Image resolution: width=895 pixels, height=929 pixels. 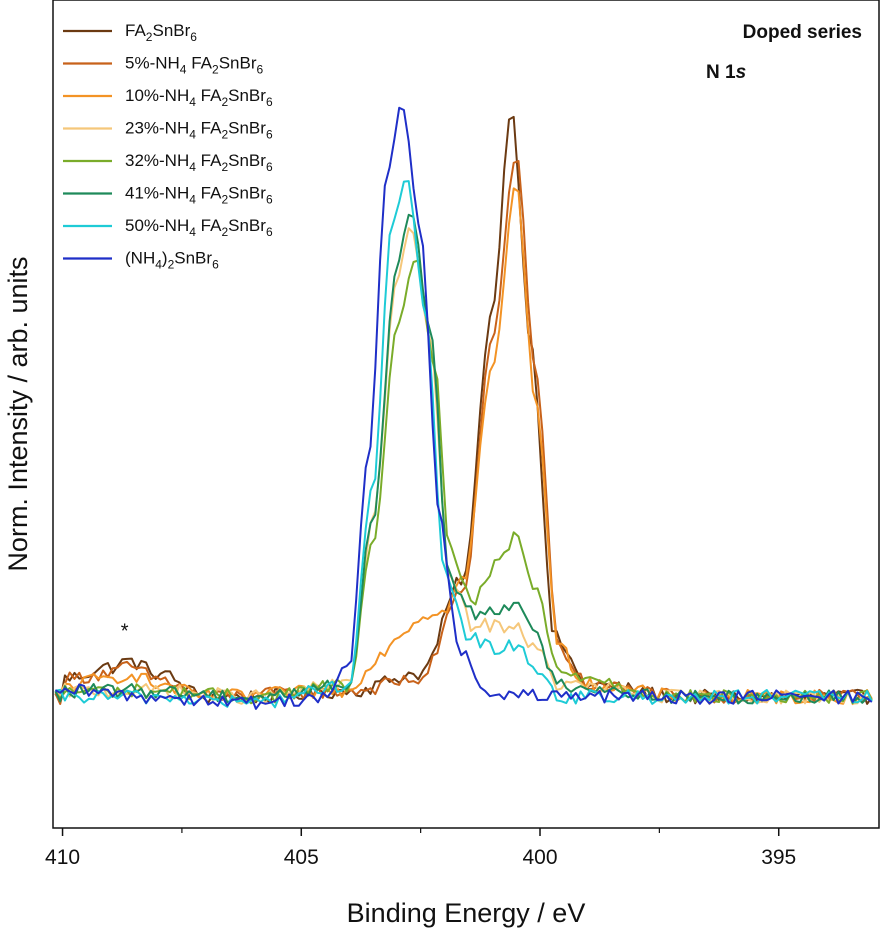 What do you see at coordinates (199, 162) in the screenshot?
I see `legend-label: 32%-NH4 FA2SnBr6` at bounding box center [199, 162].